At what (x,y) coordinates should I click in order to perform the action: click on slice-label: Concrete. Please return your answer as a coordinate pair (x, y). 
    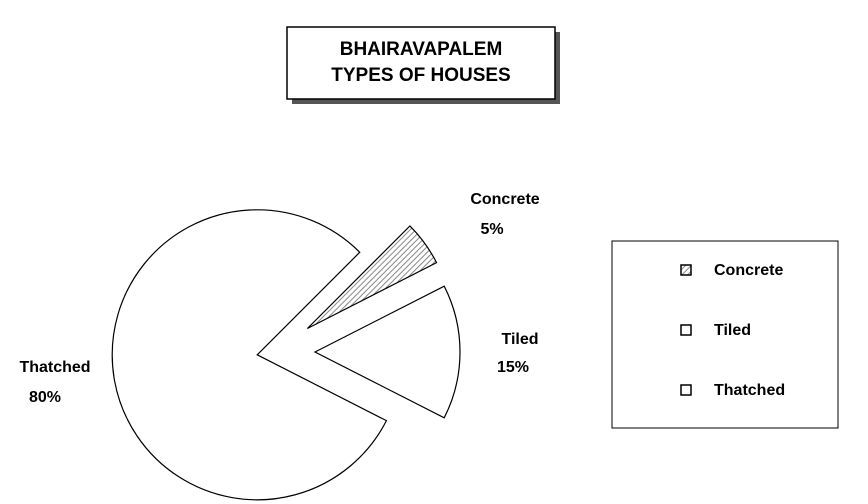
    Looking at the image, I should click on (504, 199).